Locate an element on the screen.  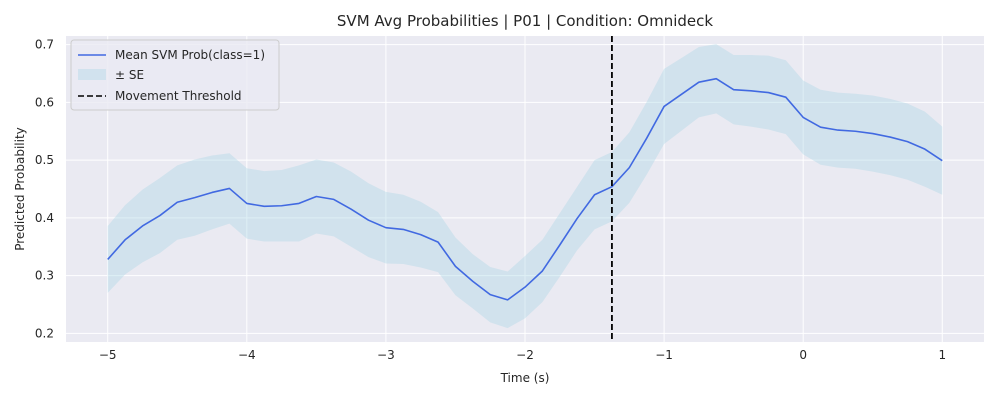
x-tick-label: −2 is located at coordinates (525, 355).